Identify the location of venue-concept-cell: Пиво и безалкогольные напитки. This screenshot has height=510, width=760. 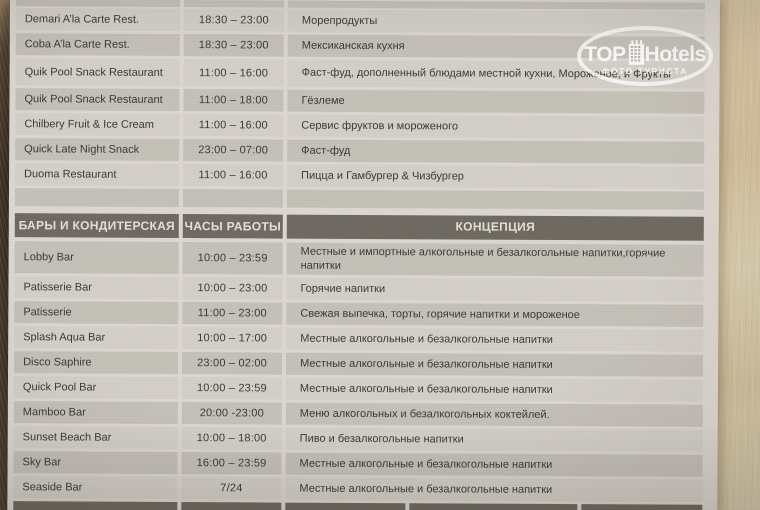
(494, 439).